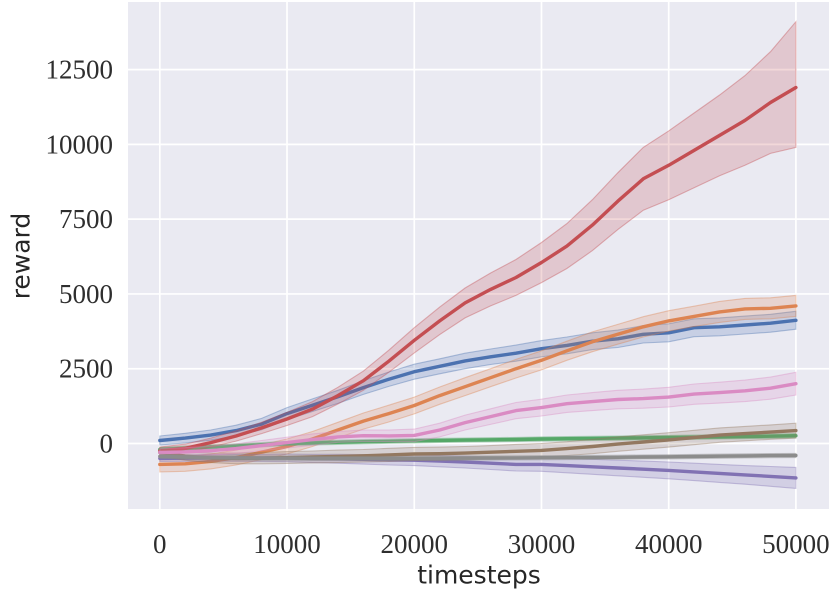 The image size is (830, 596). What do you see at coordinates (796, 544) in the screenshot?
I see `x-tick-label: 50000` at bounding box center [796, 544].